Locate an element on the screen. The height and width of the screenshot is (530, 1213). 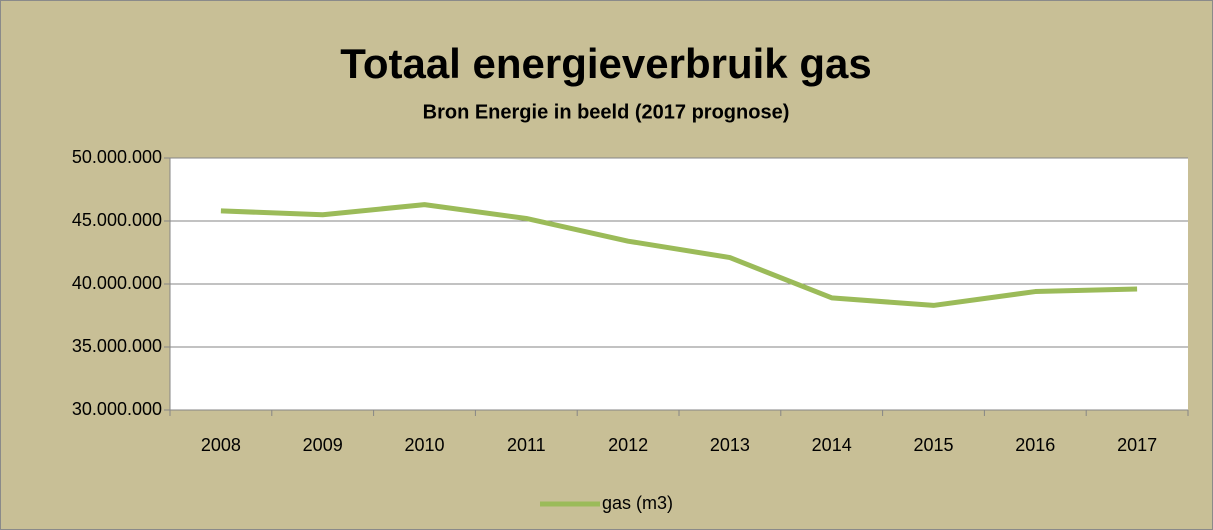
x-tick-label: 2010 is located at coordinates (424, 445).